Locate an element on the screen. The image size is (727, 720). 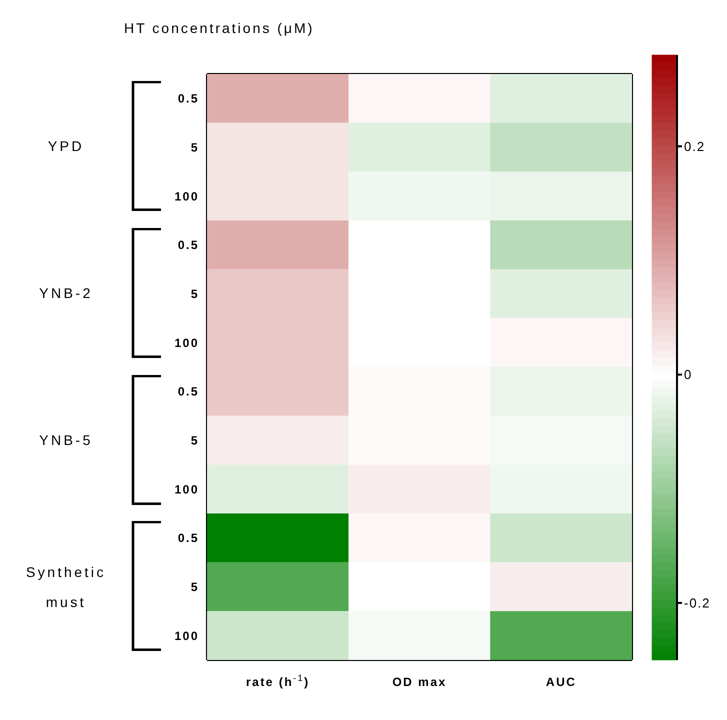
y-axis-title: HT concentrations (μM) is located at coordinates (219, 28).